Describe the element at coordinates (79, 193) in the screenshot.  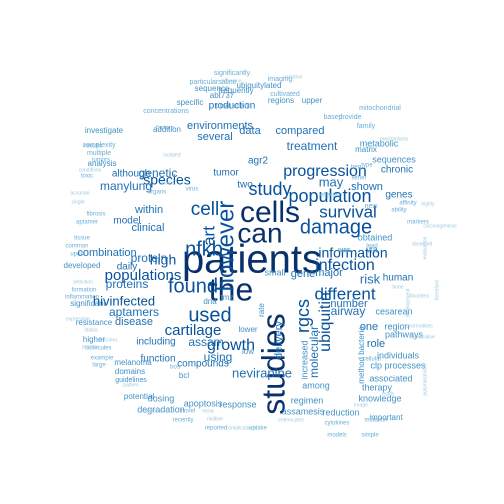
I see `word-accurate: accurate` at that location.